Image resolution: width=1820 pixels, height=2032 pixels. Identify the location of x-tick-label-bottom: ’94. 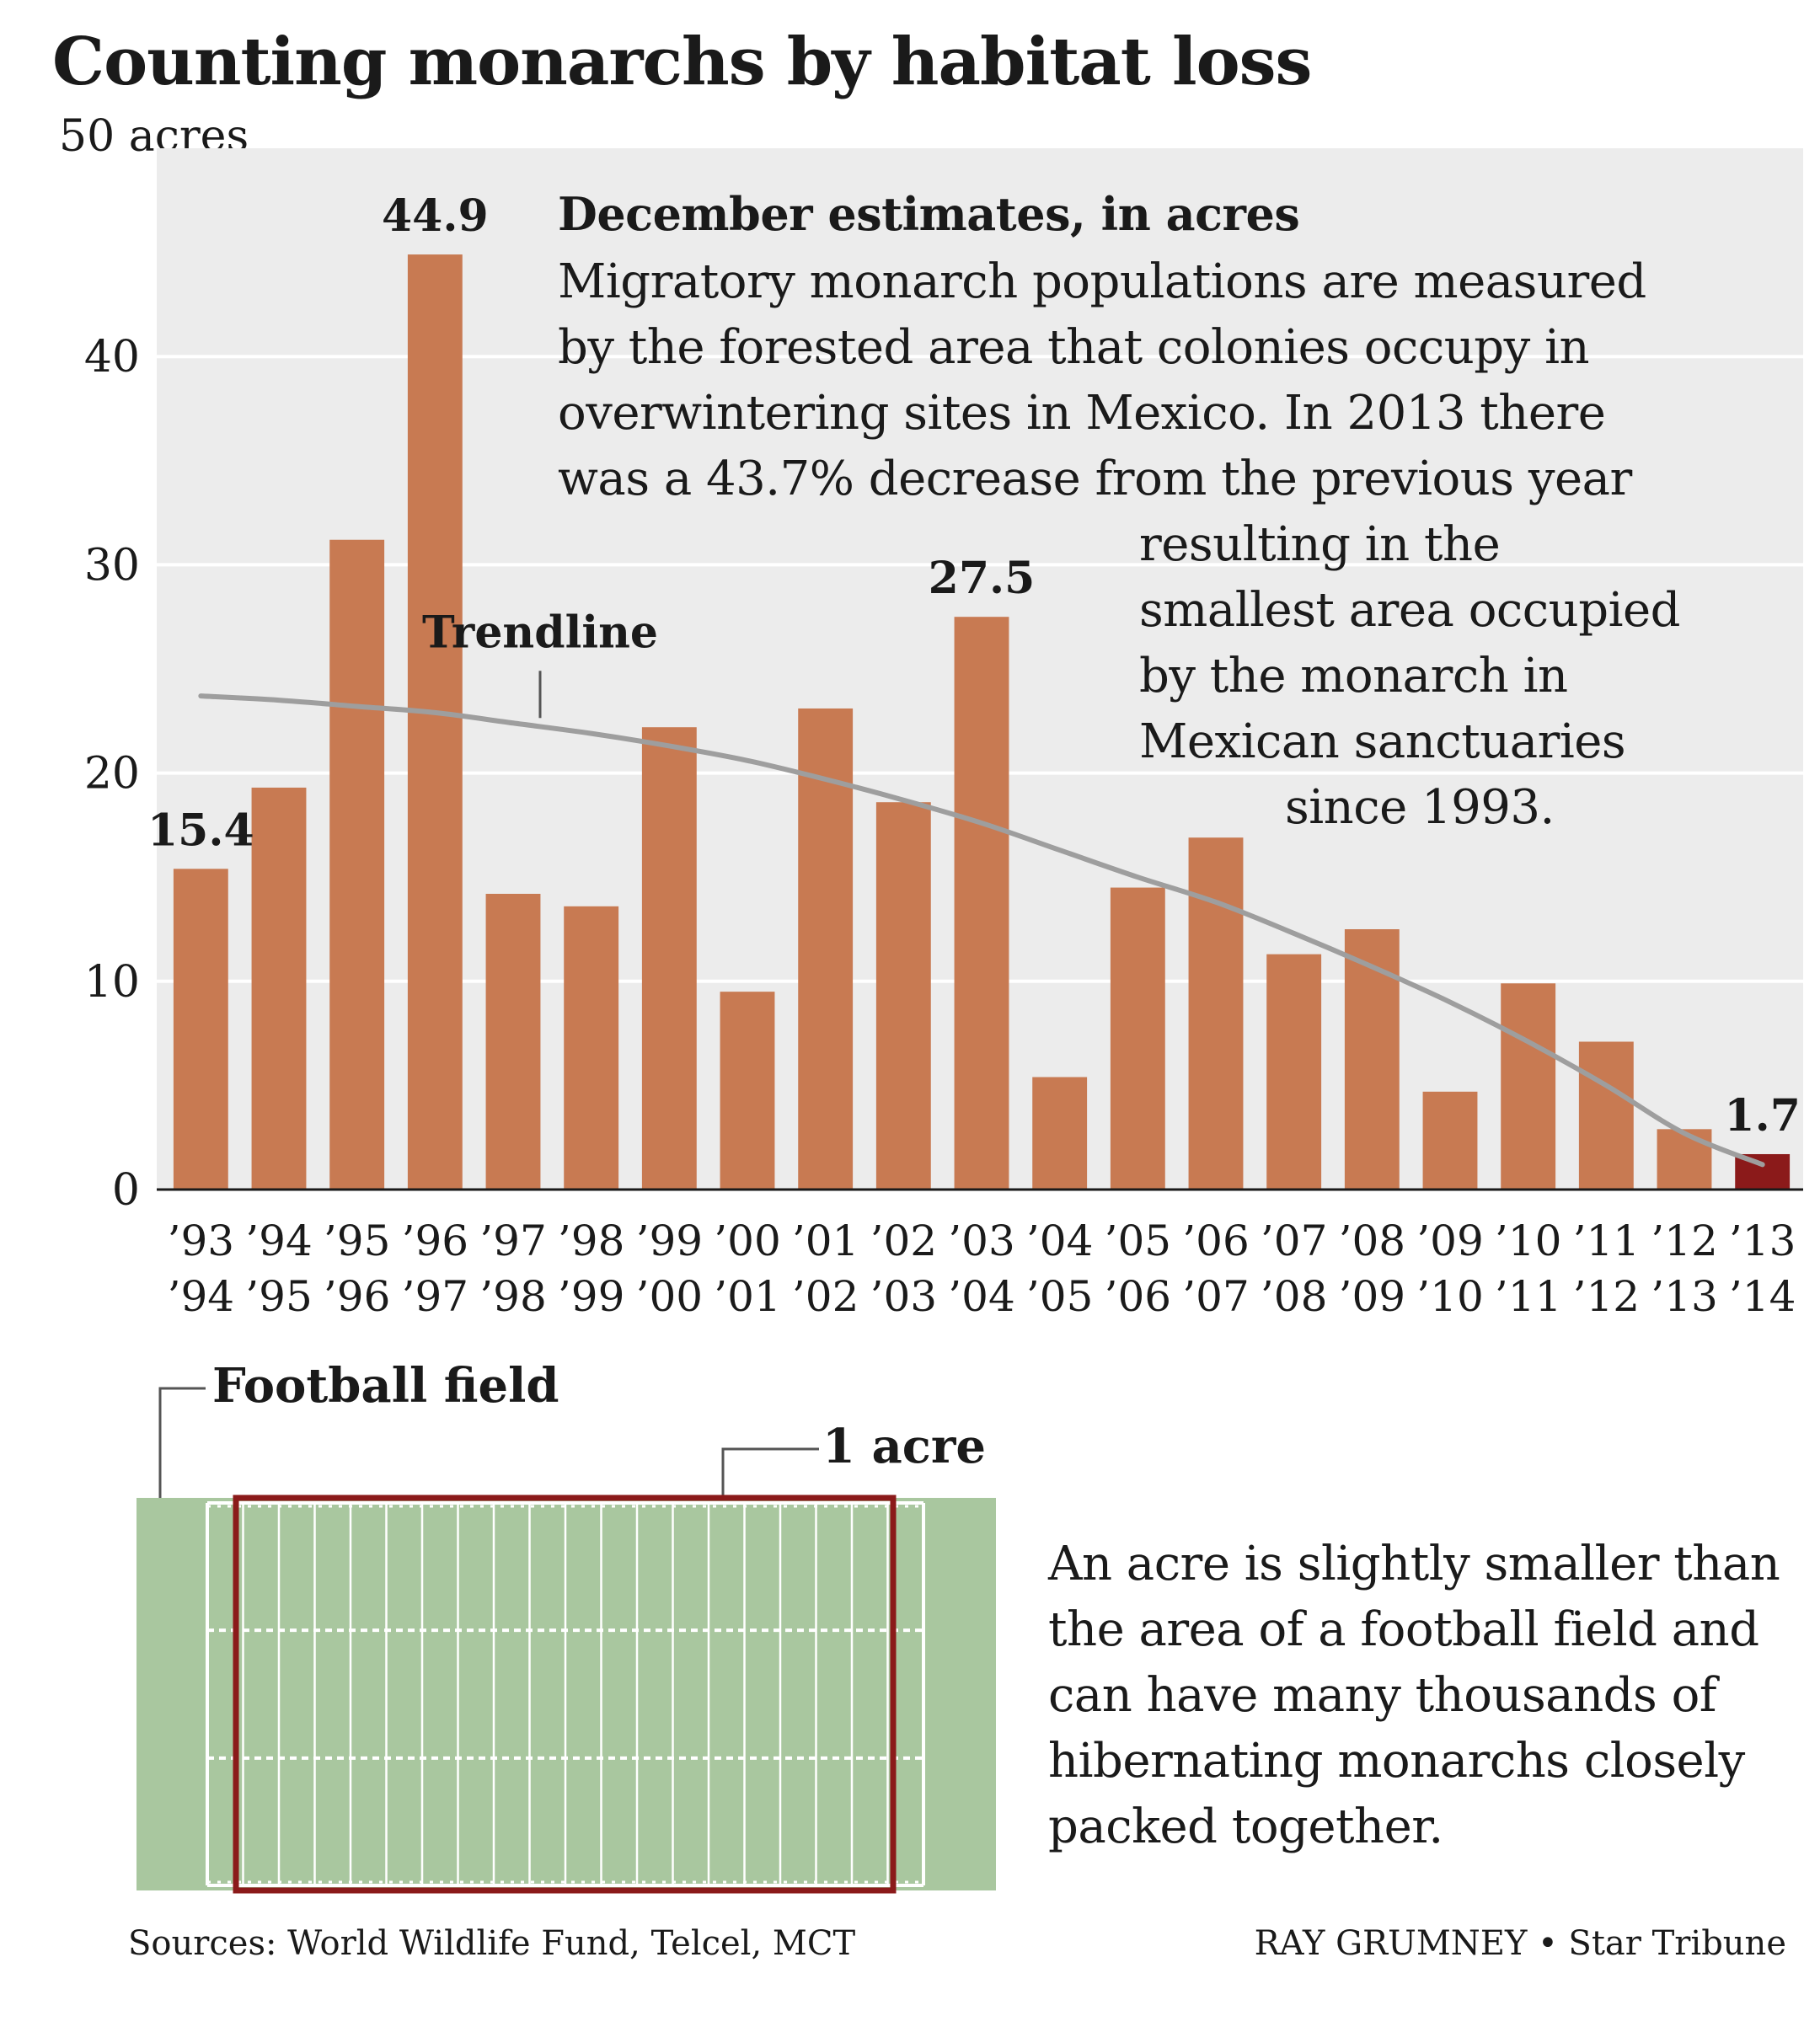
(201, 1296).